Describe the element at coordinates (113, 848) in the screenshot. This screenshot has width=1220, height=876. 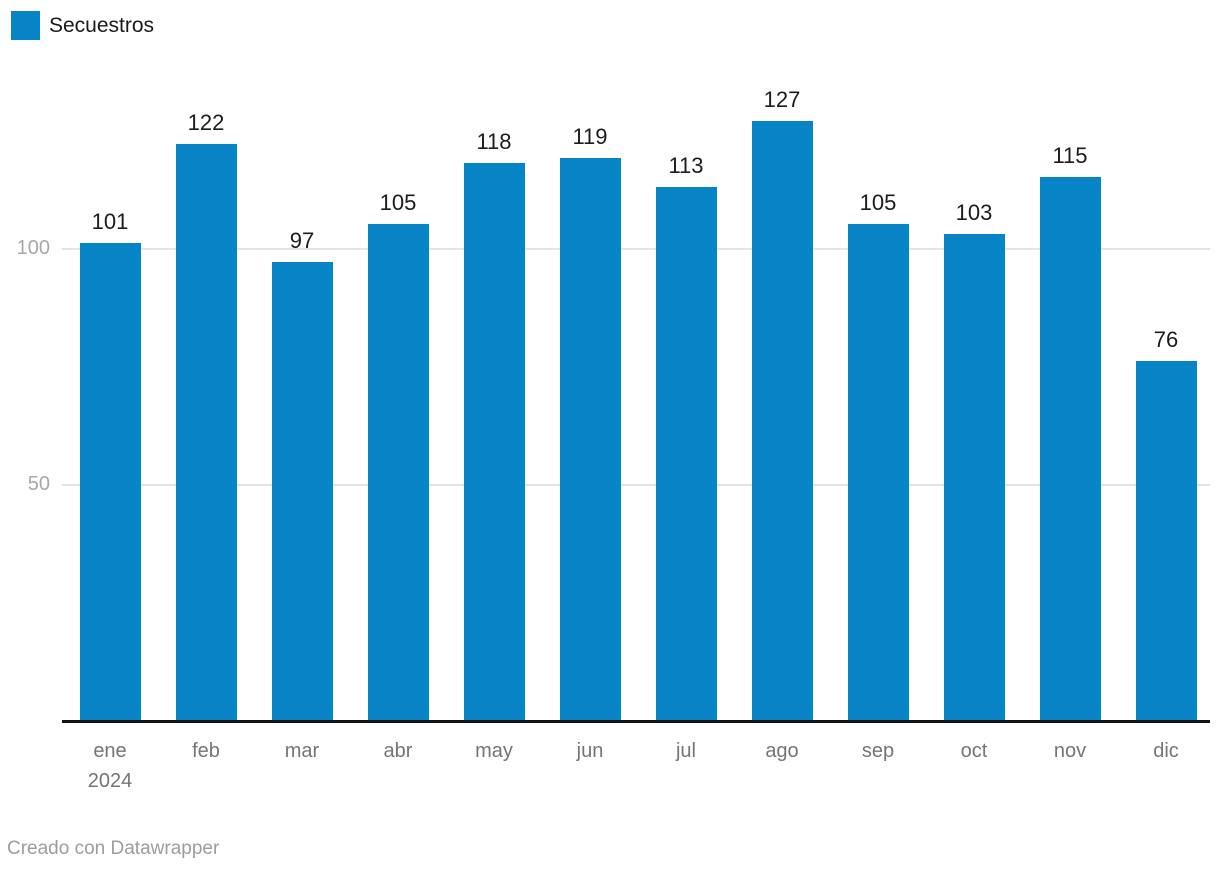
I see `attribution-text: Creado con Datawrapper` at that location.